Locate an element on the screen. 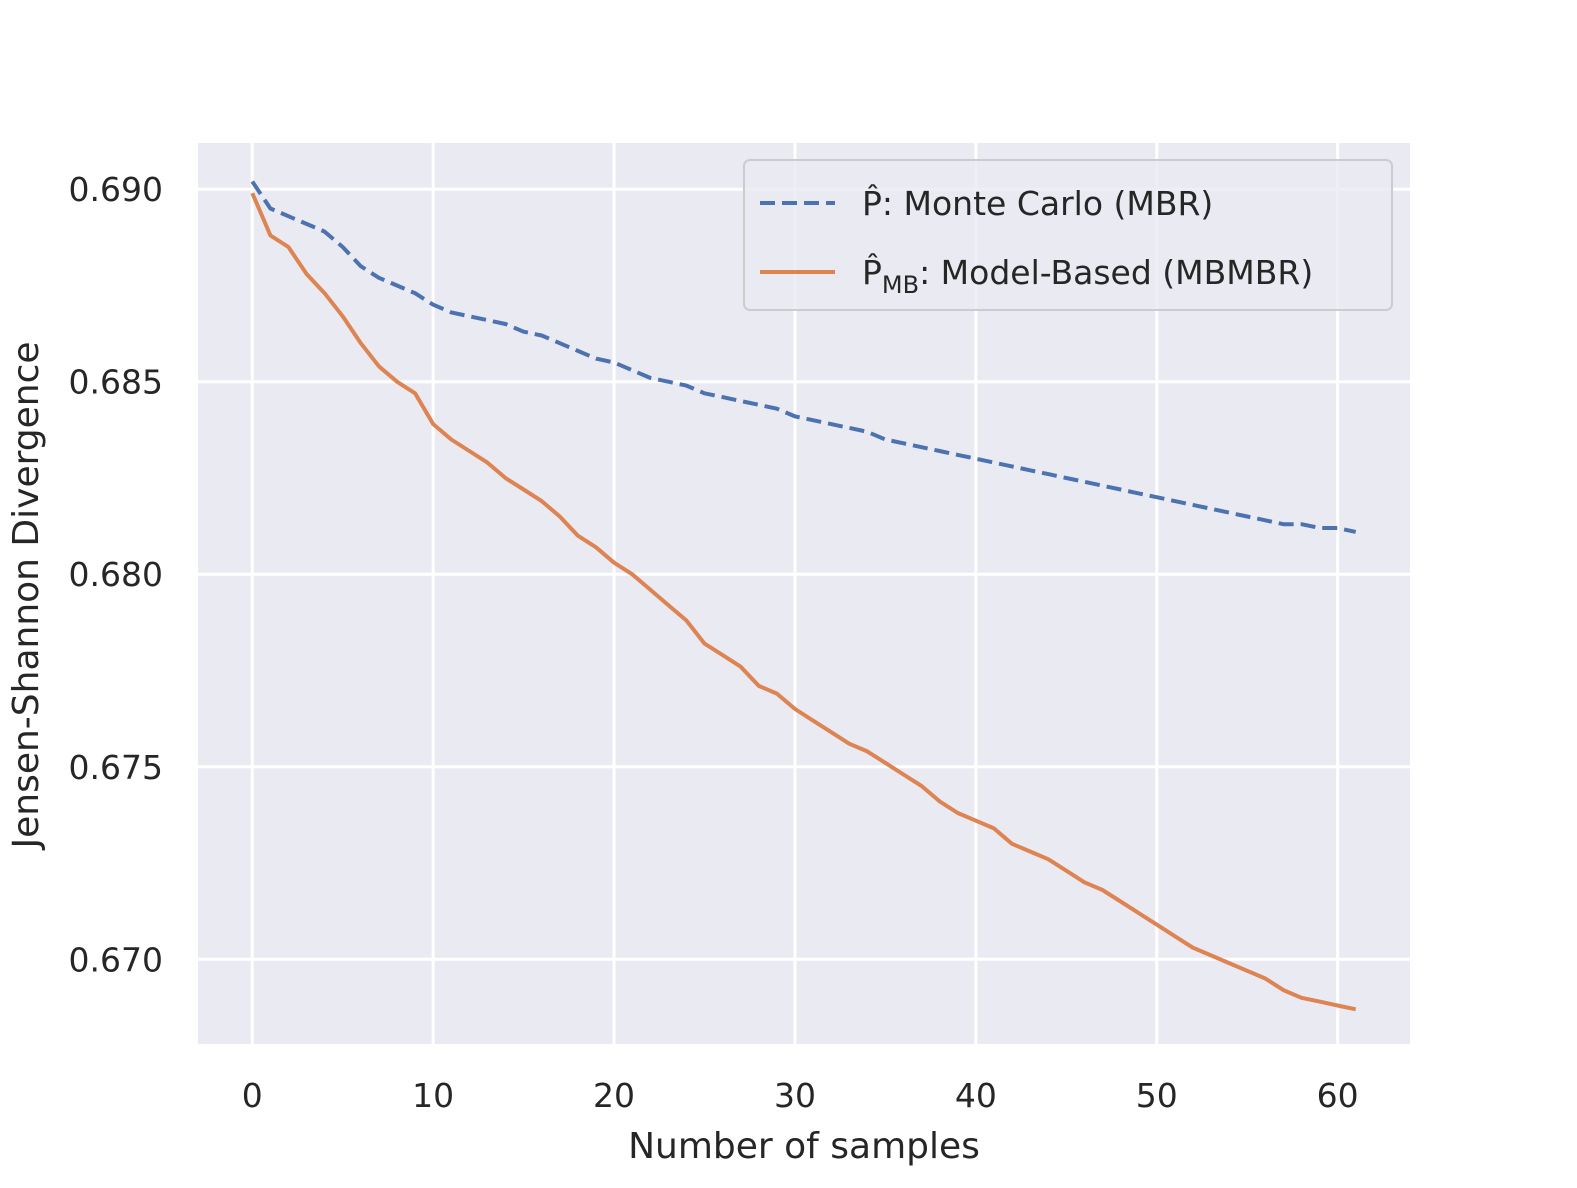  y-tick-label: 0.675 is located at coordinates (116, 767).